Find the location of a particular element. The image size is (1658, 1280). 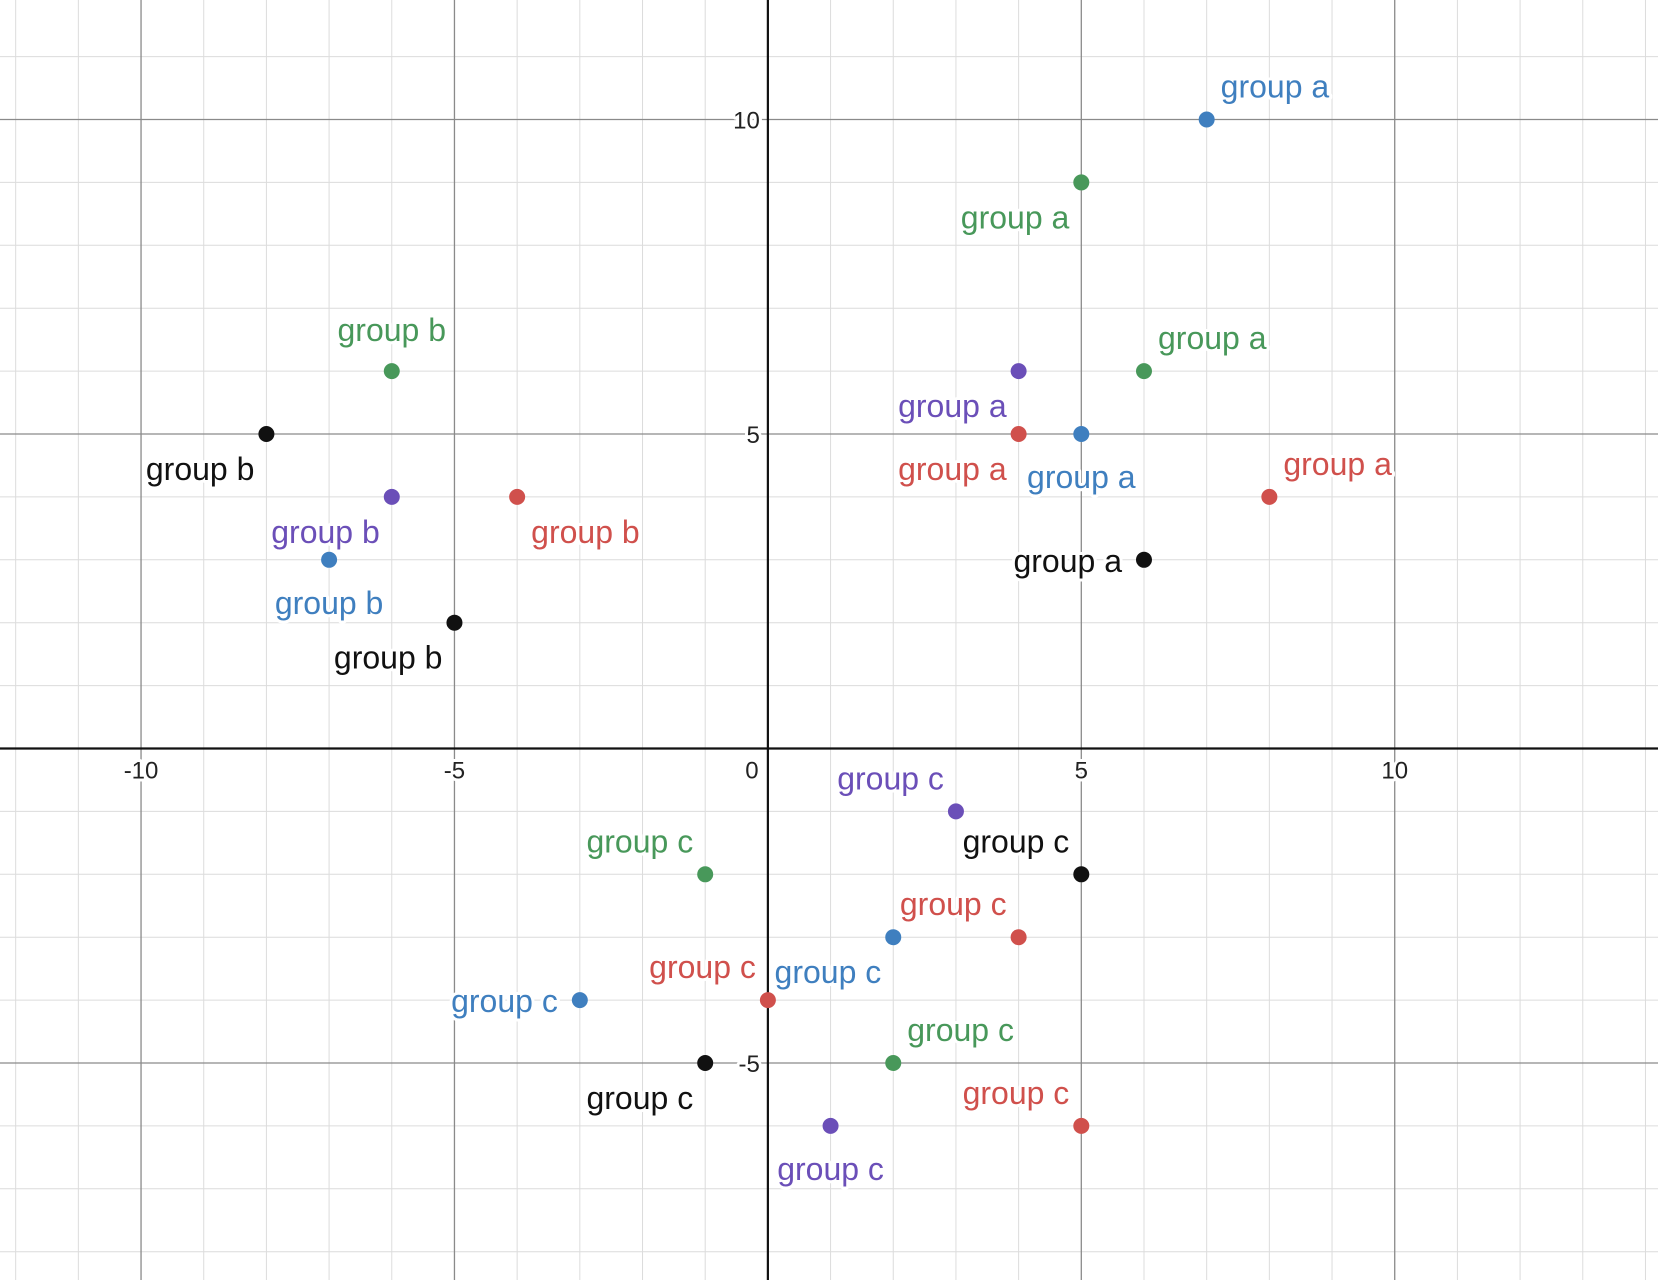

x-tick-label: 10 is located at coordinates (1394, 771).